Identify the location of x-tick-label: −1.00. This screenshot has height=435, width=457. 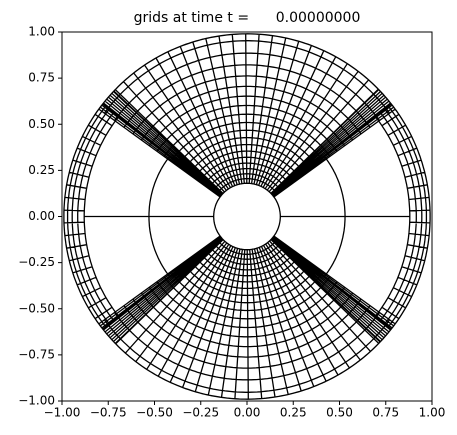
(62, 413).